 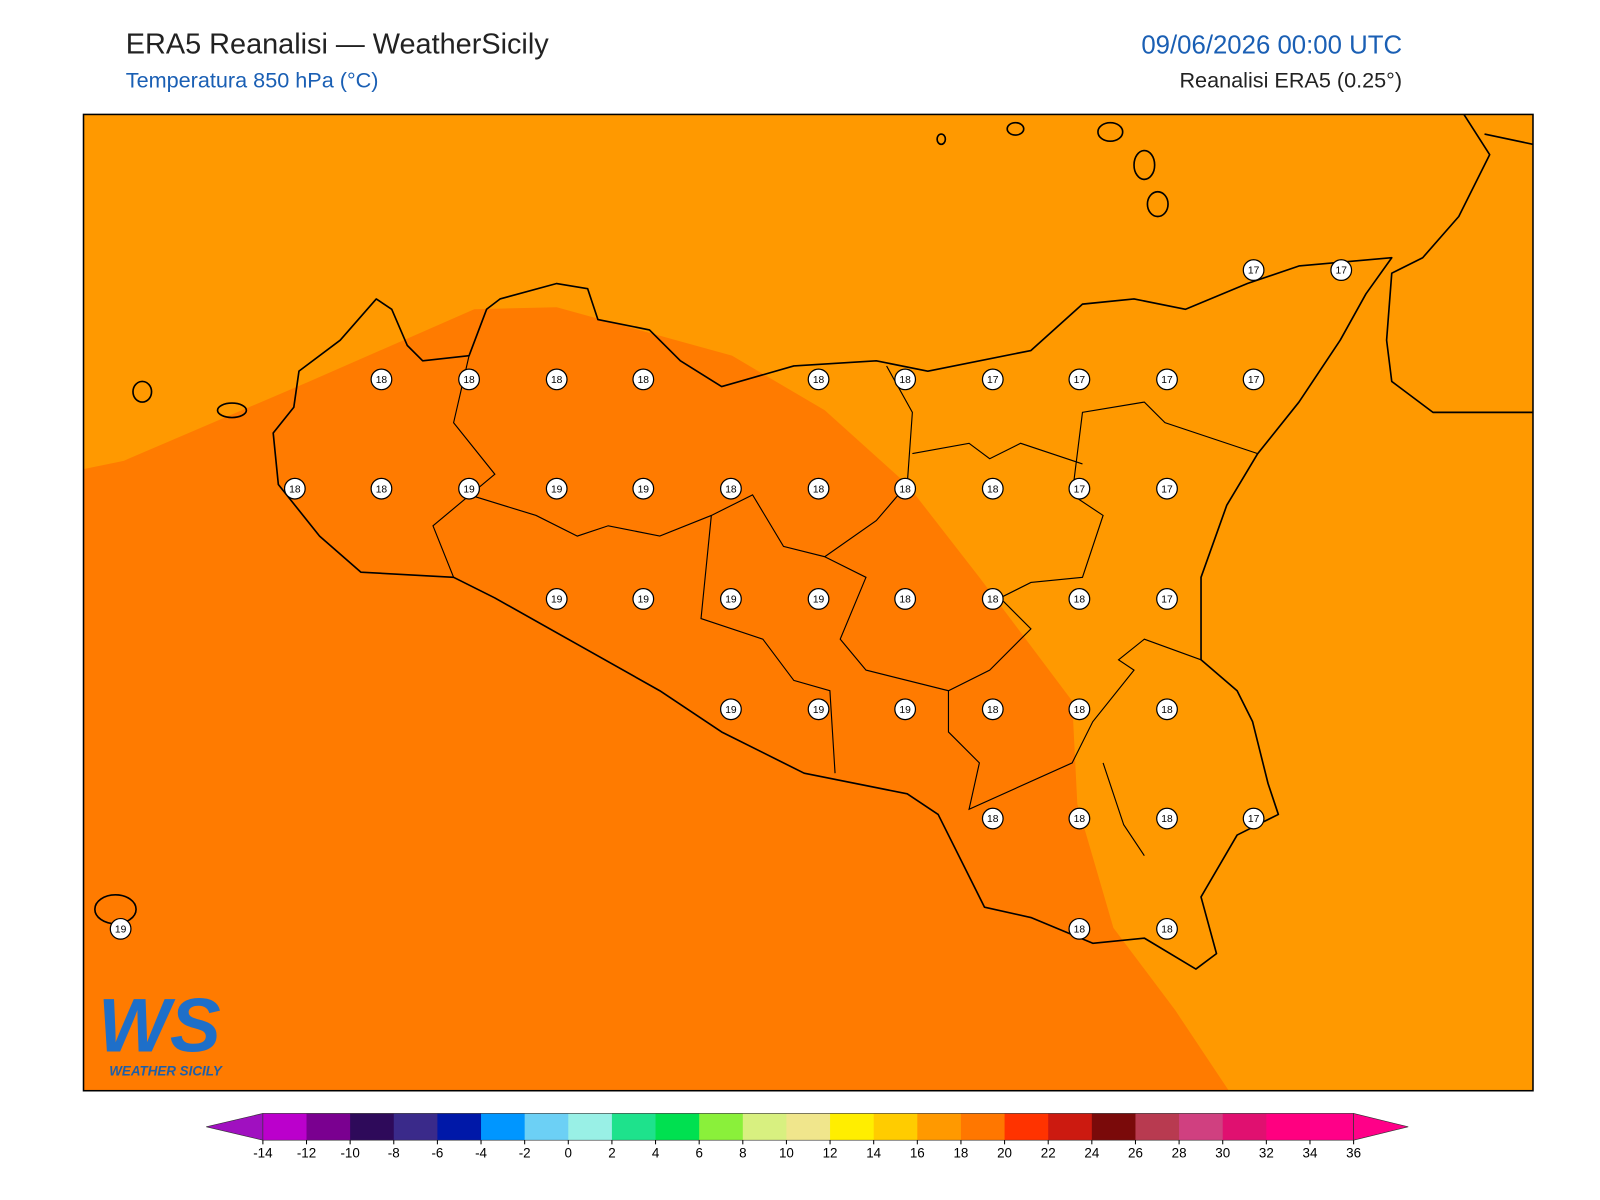 What do you see at coordinates (1290, 80) in the screenshot?
I see `source: Reanalisi ERA5 (0.25°)` at bounding box center [1290, 80].